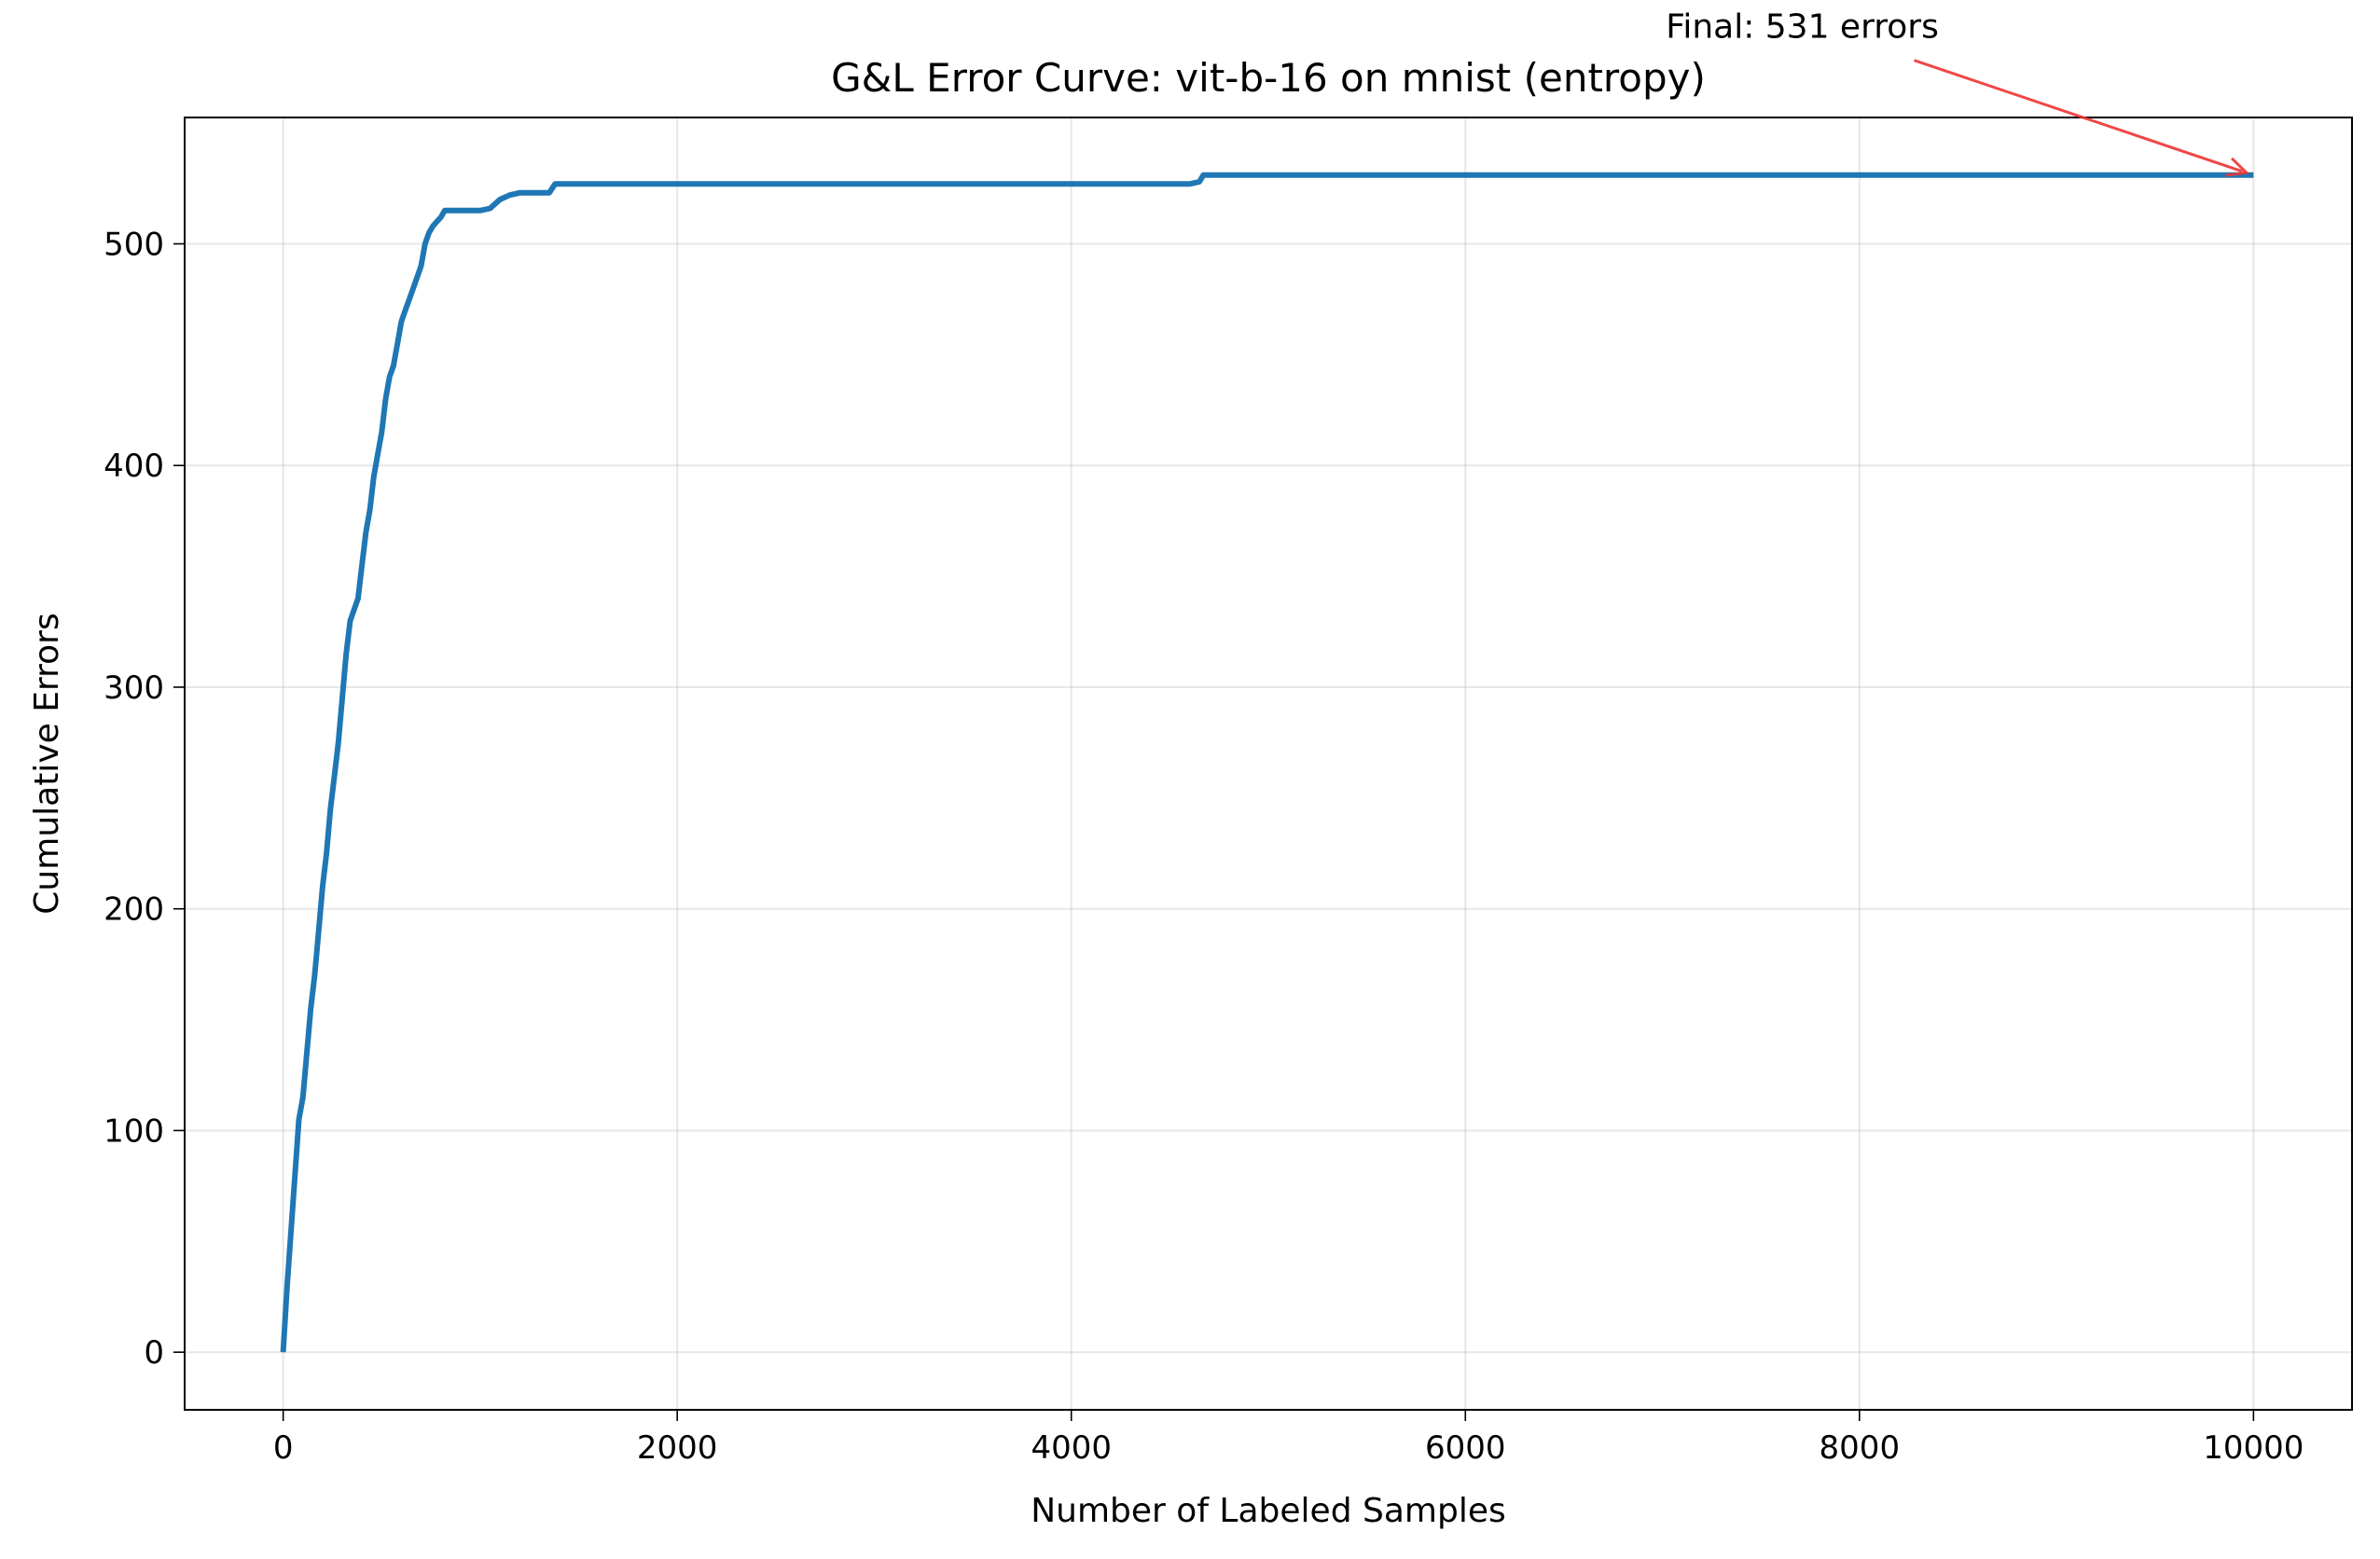  I want to click on annotation: Final: 531 errors, so click(1958, 92).